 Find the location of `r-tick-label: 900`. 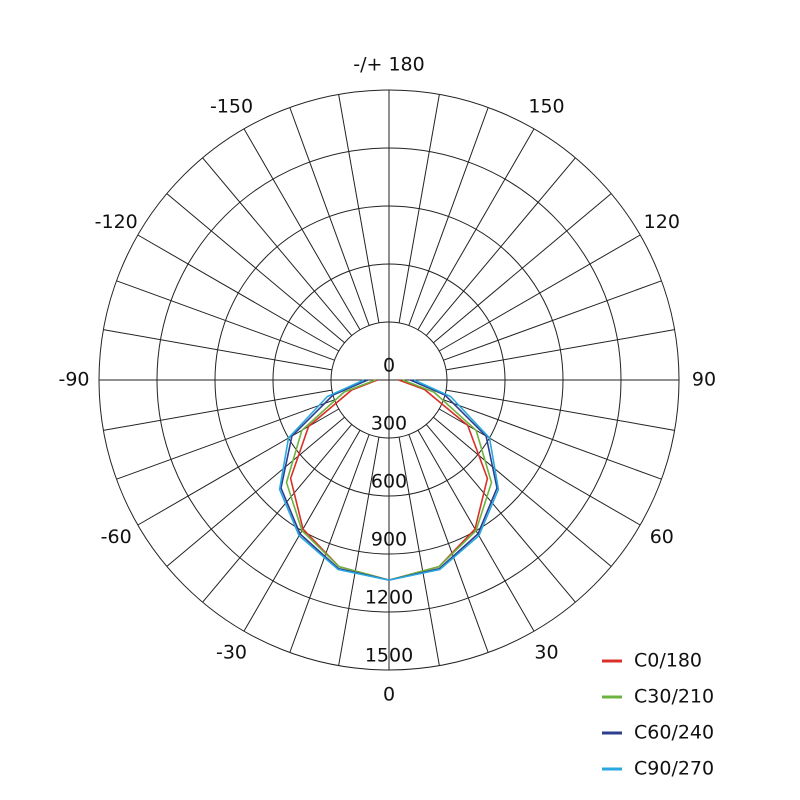

r-tick-label: 900 is located at coordinates (389, 540).